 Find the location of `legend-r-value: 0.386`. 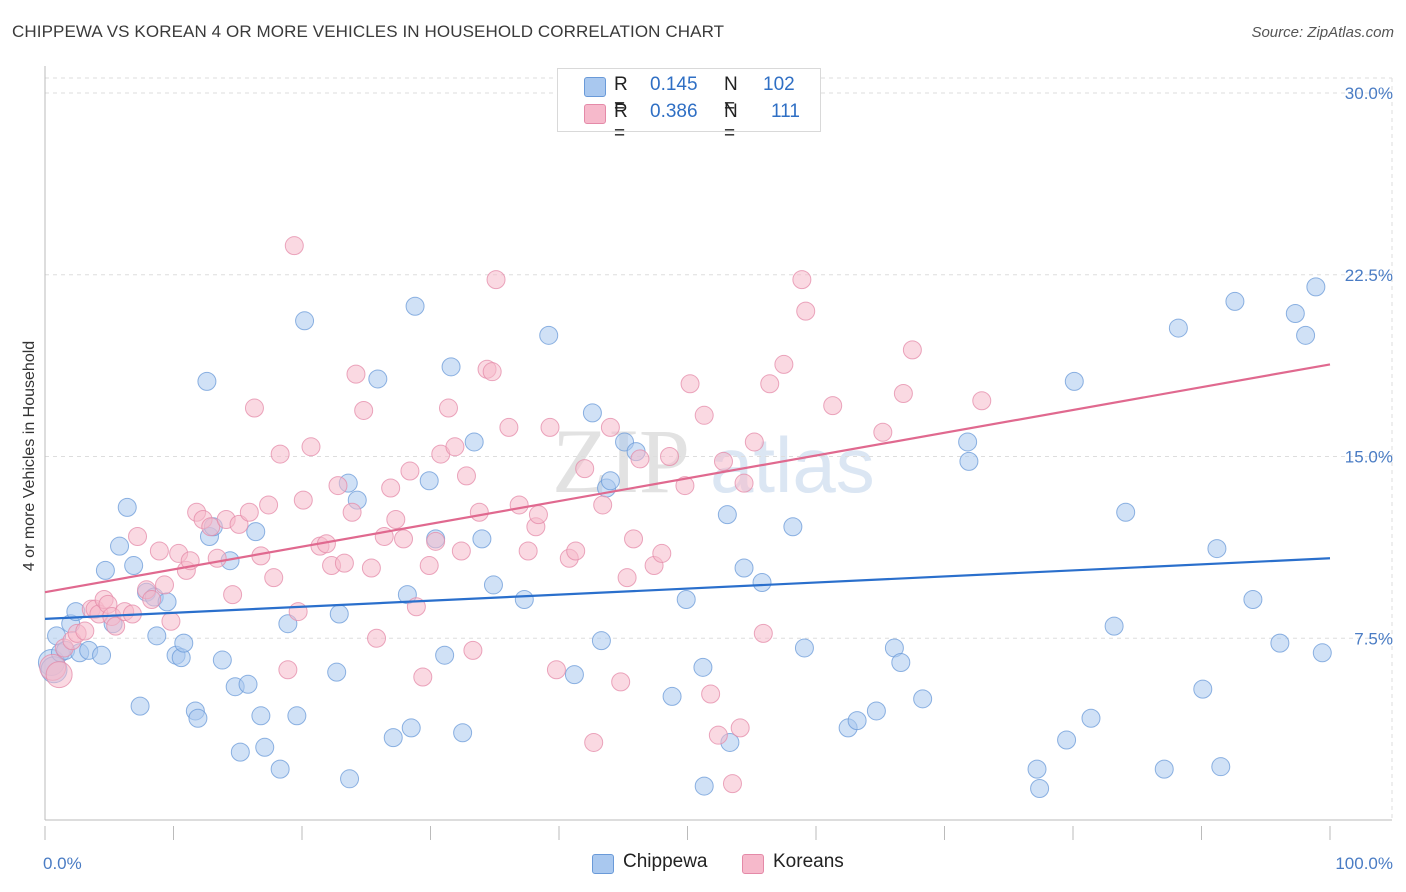

legend-r-value: 0.386 is located at coordinates (674, 111).